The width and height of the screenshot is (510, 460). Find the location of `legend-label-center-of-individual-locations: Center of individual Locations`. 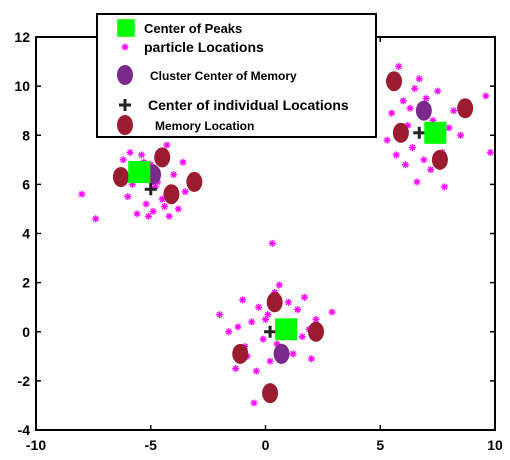

legend-label-center-of-individual-locations: Center of individual Locations is located at coordinates (248, 105).